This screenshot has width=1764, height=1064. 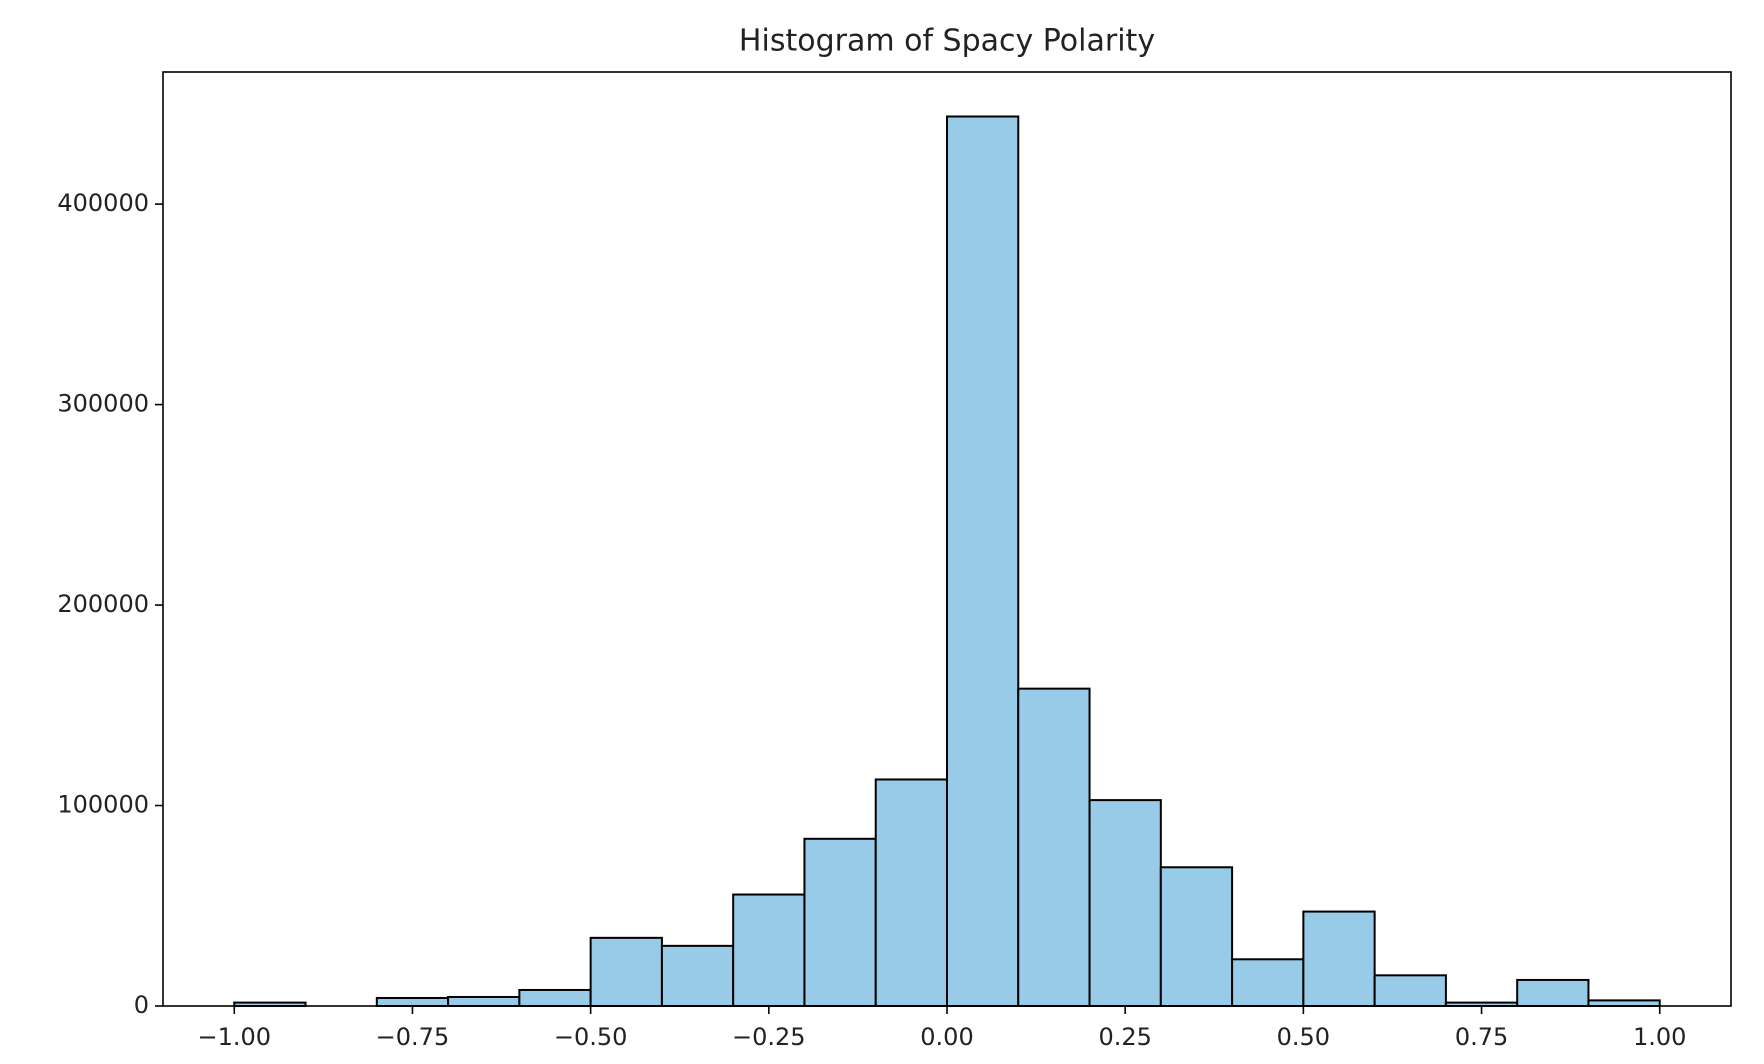 I want to click on y-tick-label: 300000, so click(x=103, y=404).